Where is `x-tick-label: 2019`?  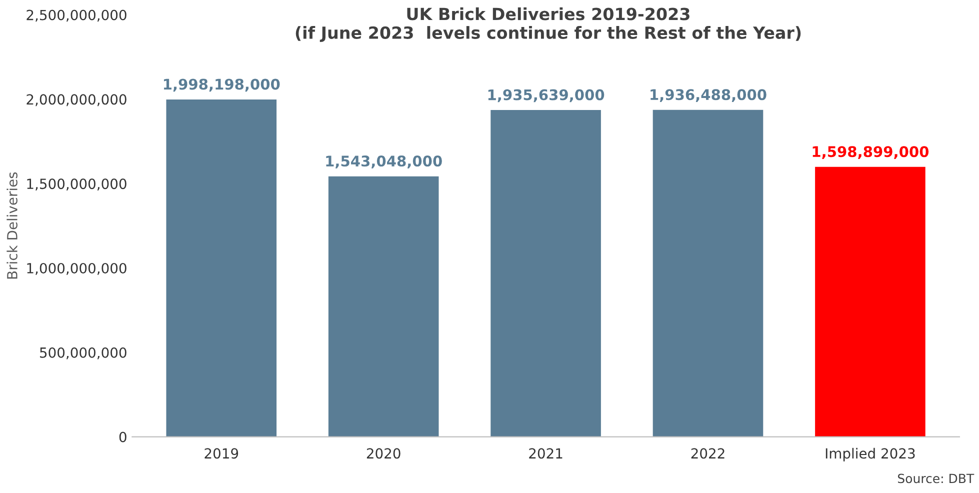 x-tick-label: 2019 is located at coordinates (221, 453).